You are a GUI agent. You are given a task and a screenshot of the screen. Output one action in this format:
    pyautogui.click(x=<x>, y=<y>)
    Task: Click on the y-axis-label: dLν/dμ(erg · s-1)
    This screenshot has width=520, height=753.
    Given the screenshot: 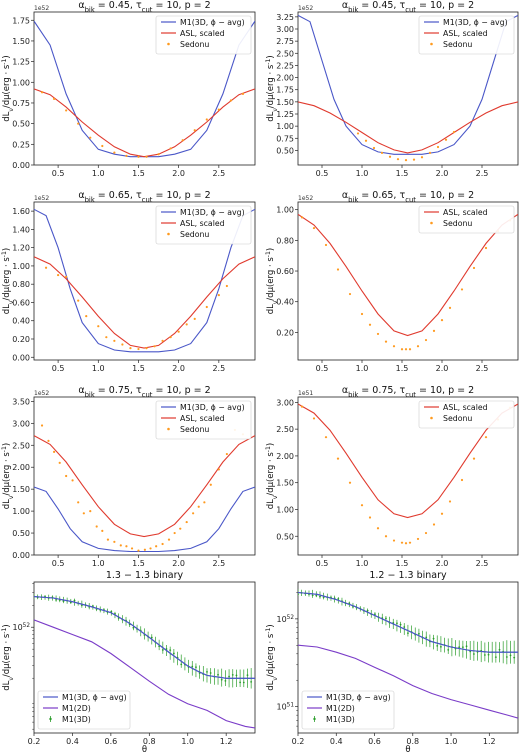 What is the action you would take?
    pyautogui.click(x=272, y=88)
    